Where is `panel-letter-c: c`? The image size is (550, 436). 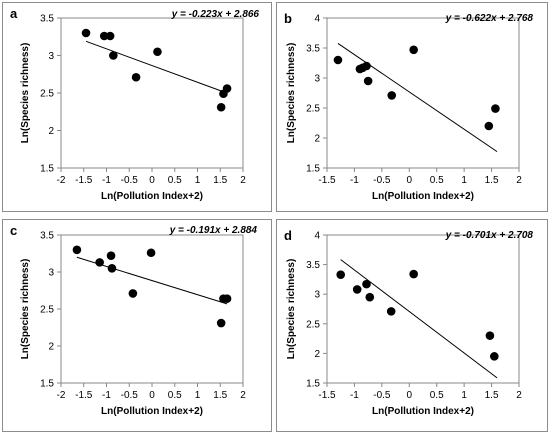 panel-letter-c: c is located at coordinates (14, 230).